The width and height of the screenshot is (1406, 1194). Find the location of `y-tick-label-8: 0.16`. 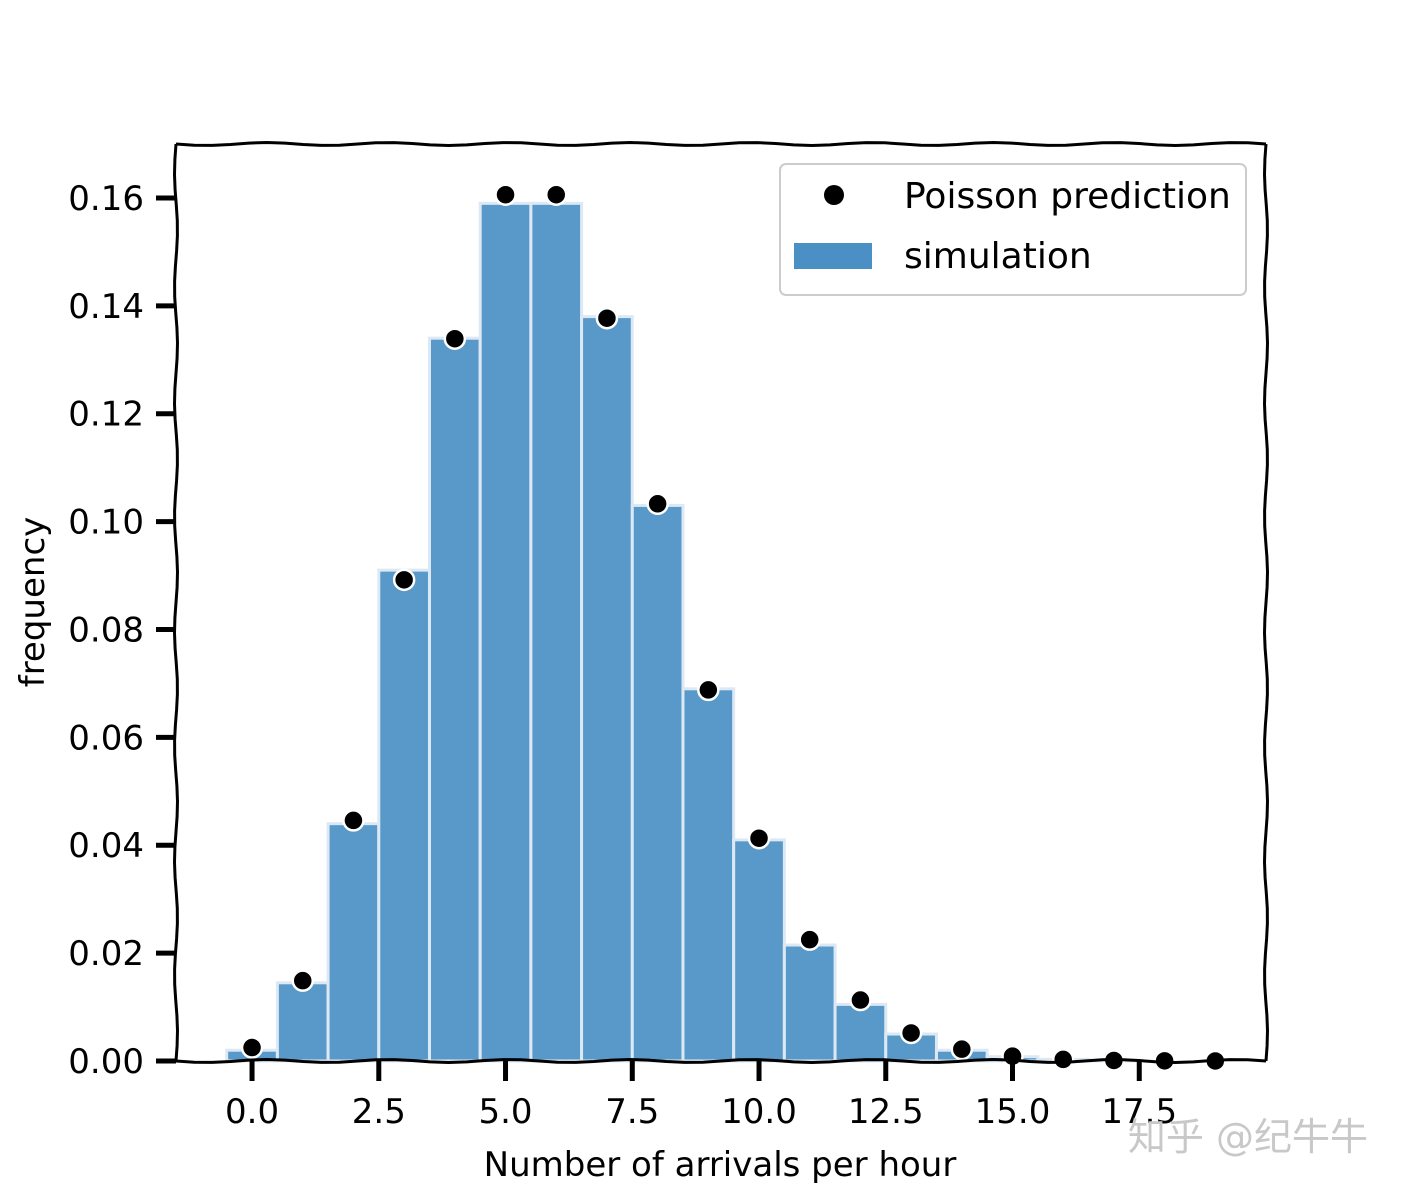

y-tick-label-8: 0.16 is located at coordinates (106, 199).